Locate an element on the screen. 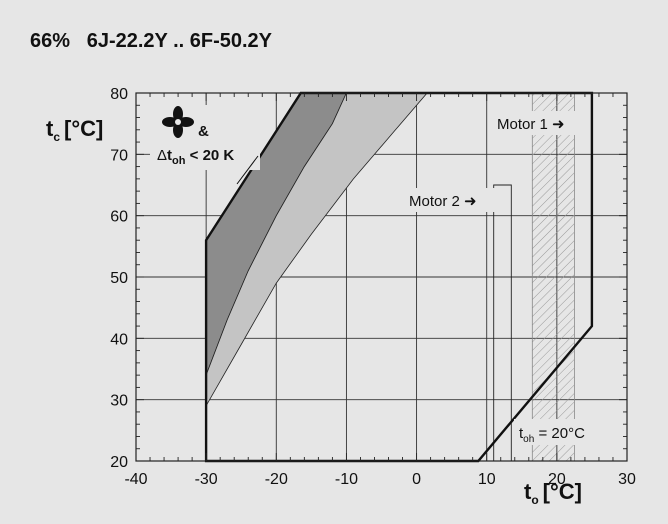 This screenshot has width=668, height=524. ylabel-sub: c is located at coordinates (56, 137).